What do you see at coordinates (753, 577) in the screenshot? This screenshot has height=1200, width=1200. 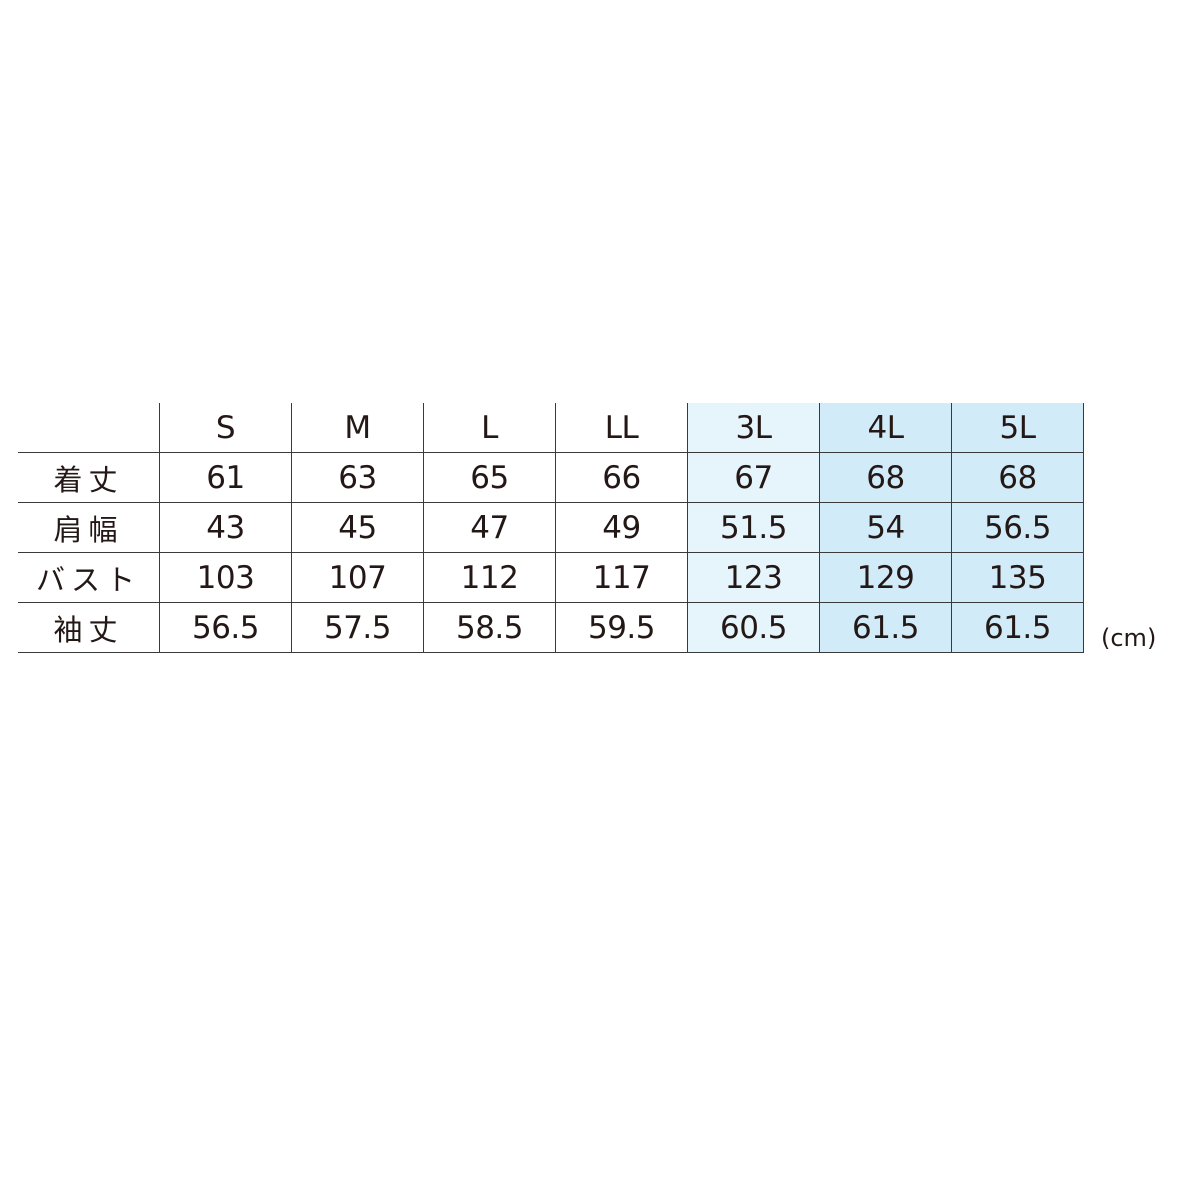 I see `table-cell: 123` at bounding box center [753, 577].